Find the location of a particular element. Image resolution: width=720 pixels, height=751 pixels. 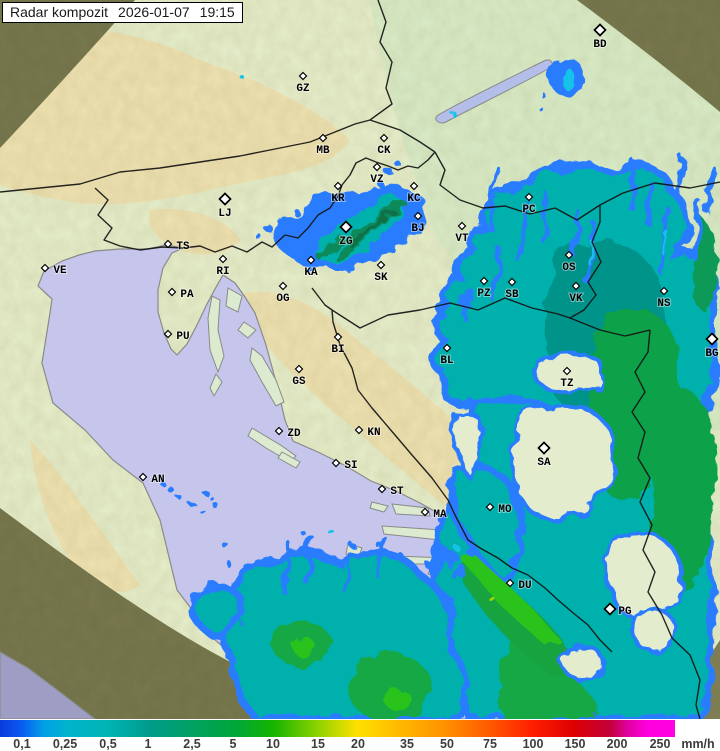

city-gs: GS is located at coordinates (299, 376).